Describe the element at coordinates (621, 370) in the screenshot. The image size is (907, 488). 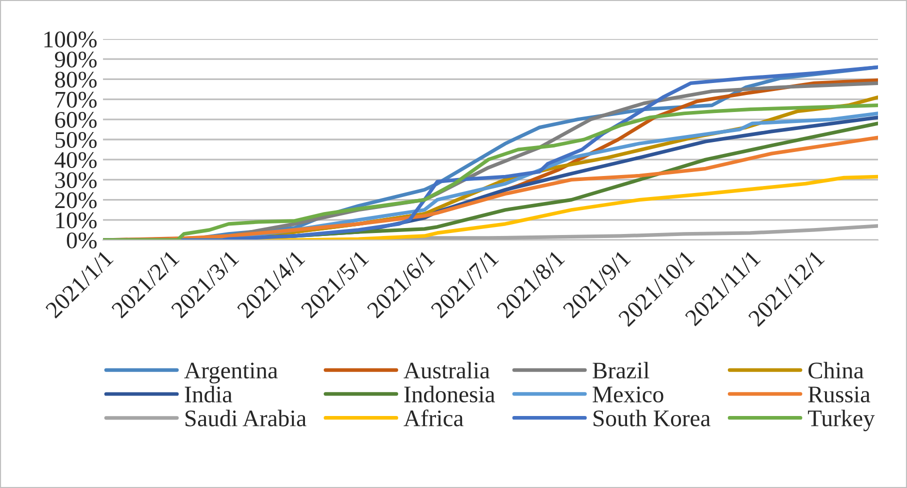
I see `legend-label: Brazil` at that location.